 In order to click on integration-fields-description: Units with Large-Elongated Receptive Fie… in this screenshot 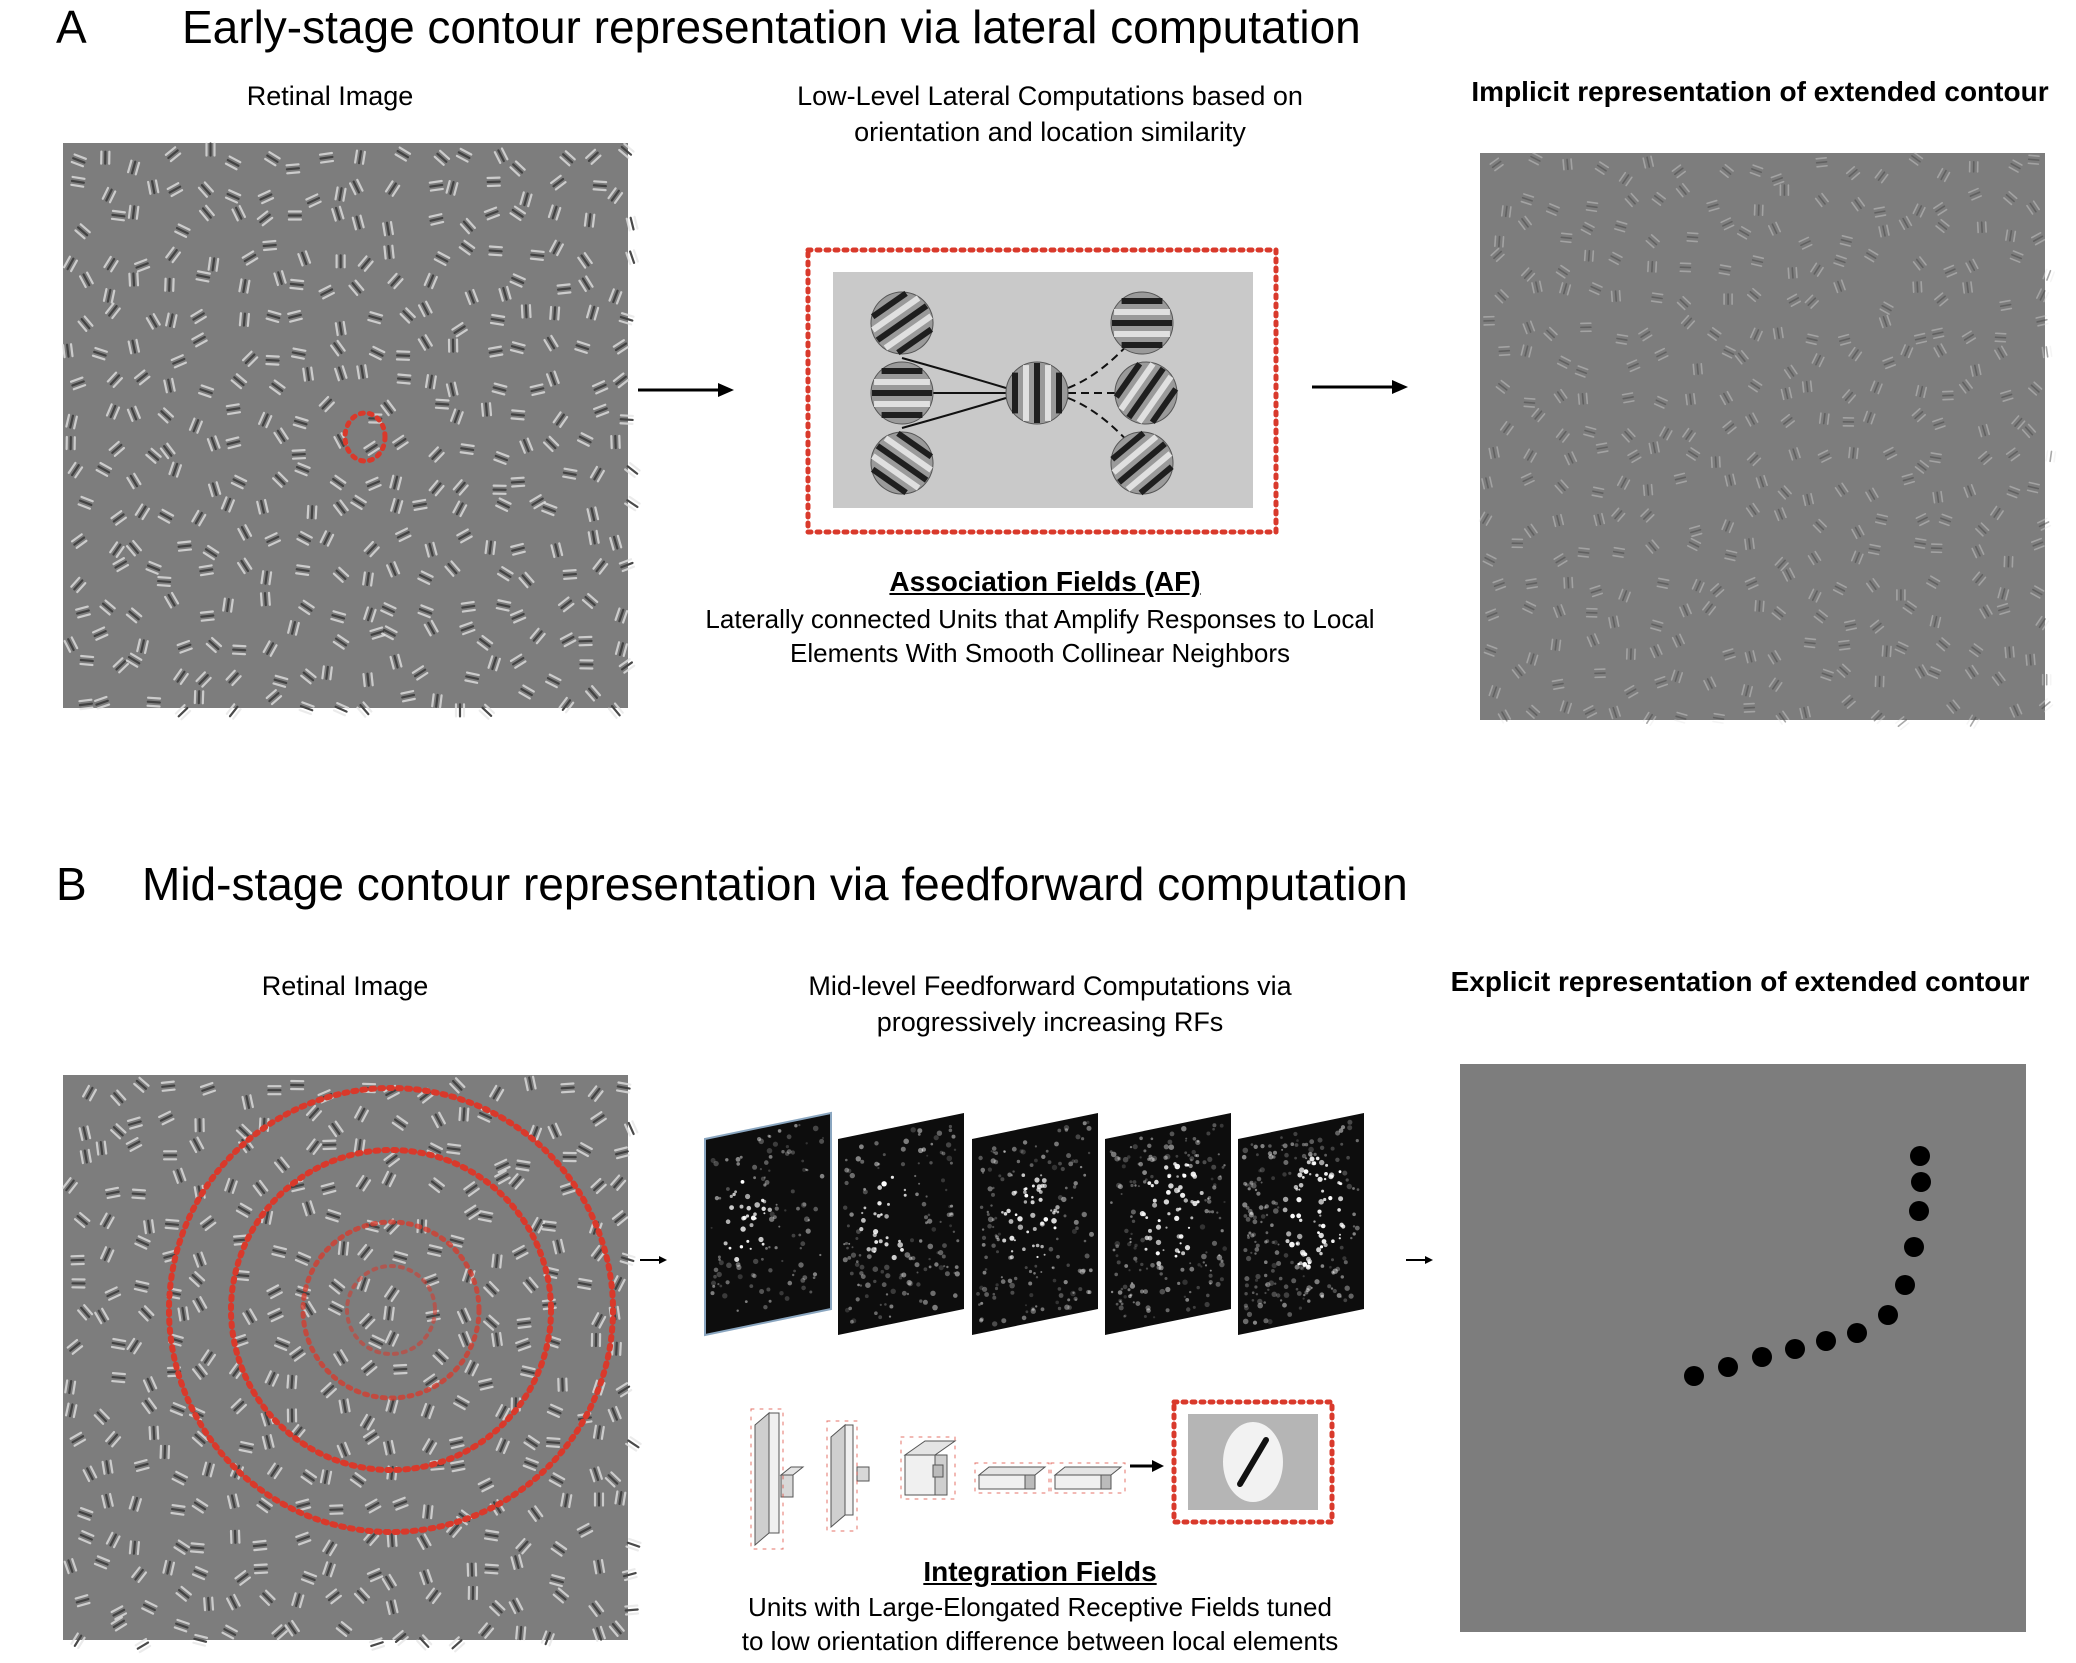, I will do `click(1040, 1624)`.